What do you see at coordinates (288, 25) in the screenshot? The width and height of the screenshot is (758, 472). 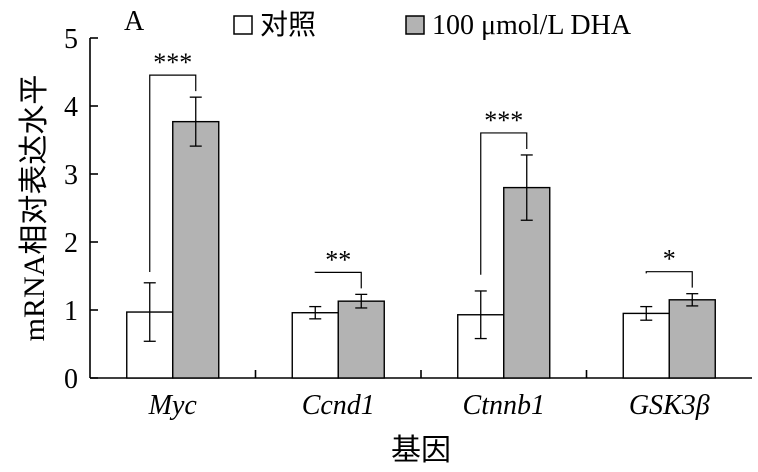 I see `legend-label-control: 对照` at bounding box center [288, 25].